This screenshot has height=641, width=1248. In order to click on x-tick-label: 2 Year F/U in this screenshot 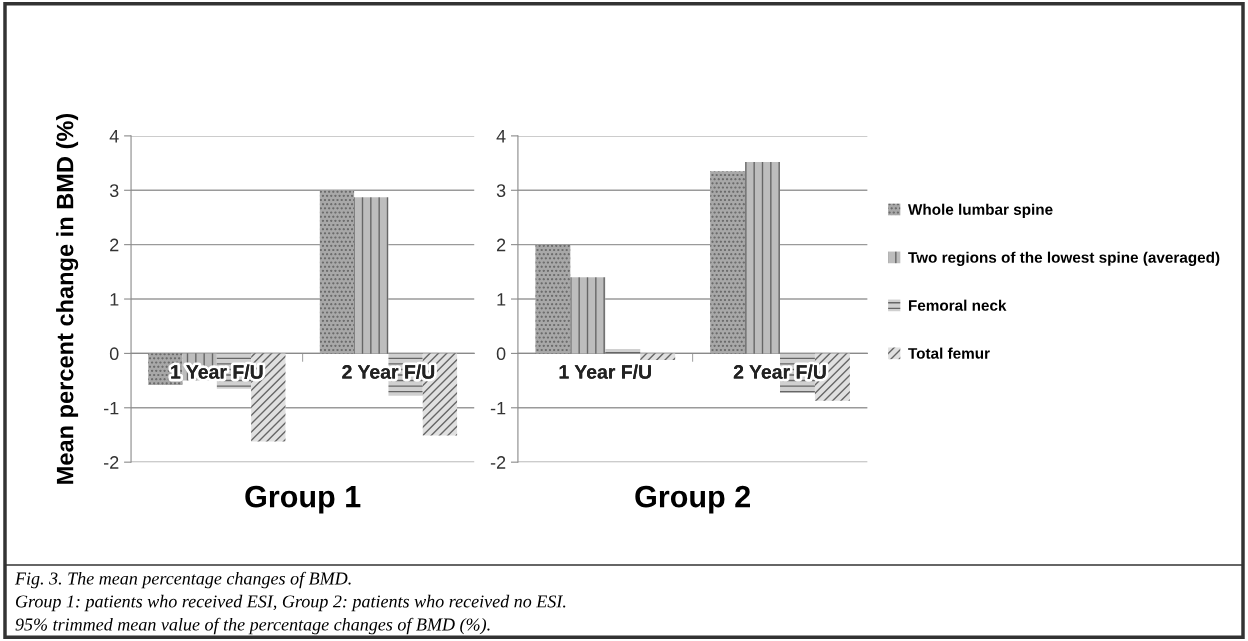, I will do `click(388, 371)`.